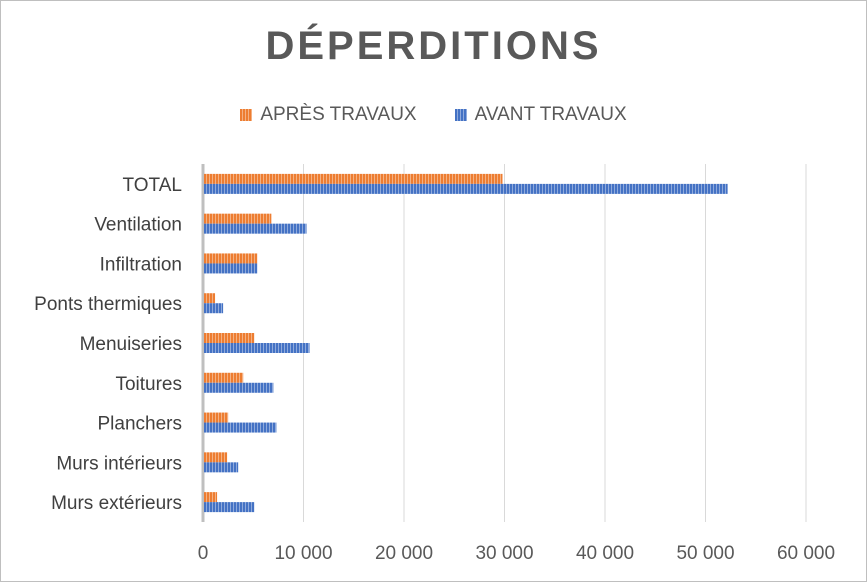 The width and height of the screenshot is (867, 582). What do you see at coordinates (303, 553) in the screenshot?
I see `x-tick-label: 10 000` at bounding box center [303, 553].